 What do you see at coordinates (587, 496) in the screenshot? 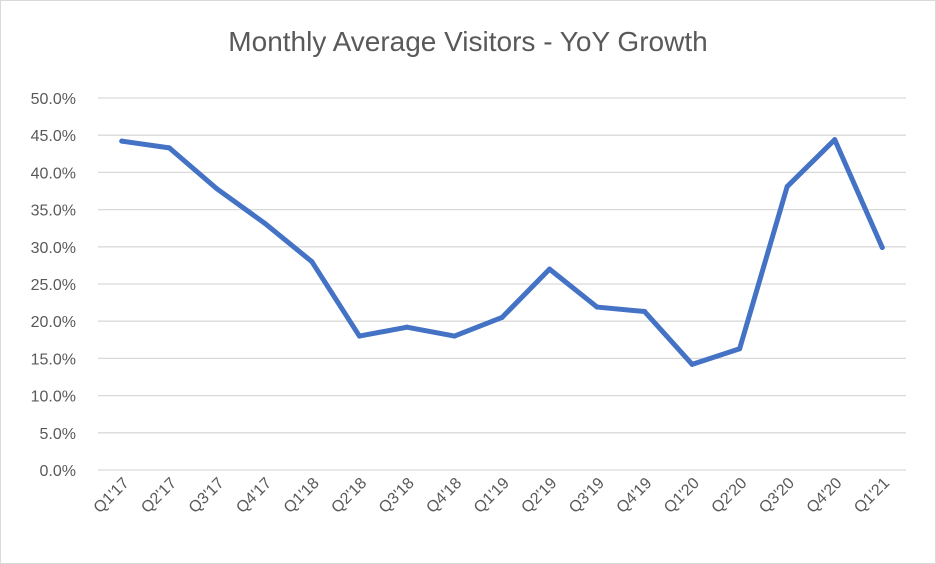
I see `x-tick-label: Q3'19` at bounding box center [587, 496].